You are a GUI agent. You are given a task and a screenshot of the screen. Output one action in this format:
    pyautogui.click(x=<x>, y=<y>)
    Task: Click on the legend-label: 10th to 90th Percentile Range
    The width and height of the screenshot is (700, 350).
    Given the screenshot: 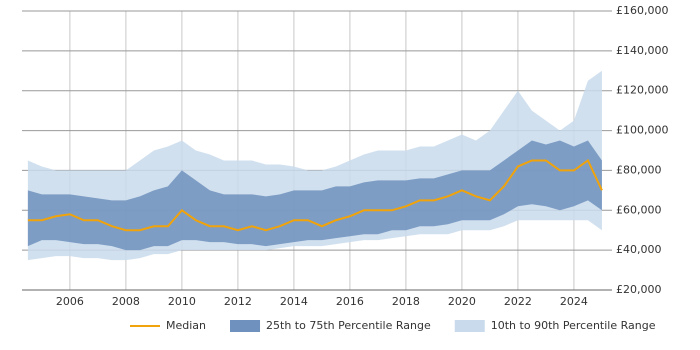 What is the action you would take?
    pyautogui.click(x=573, y=325)
    